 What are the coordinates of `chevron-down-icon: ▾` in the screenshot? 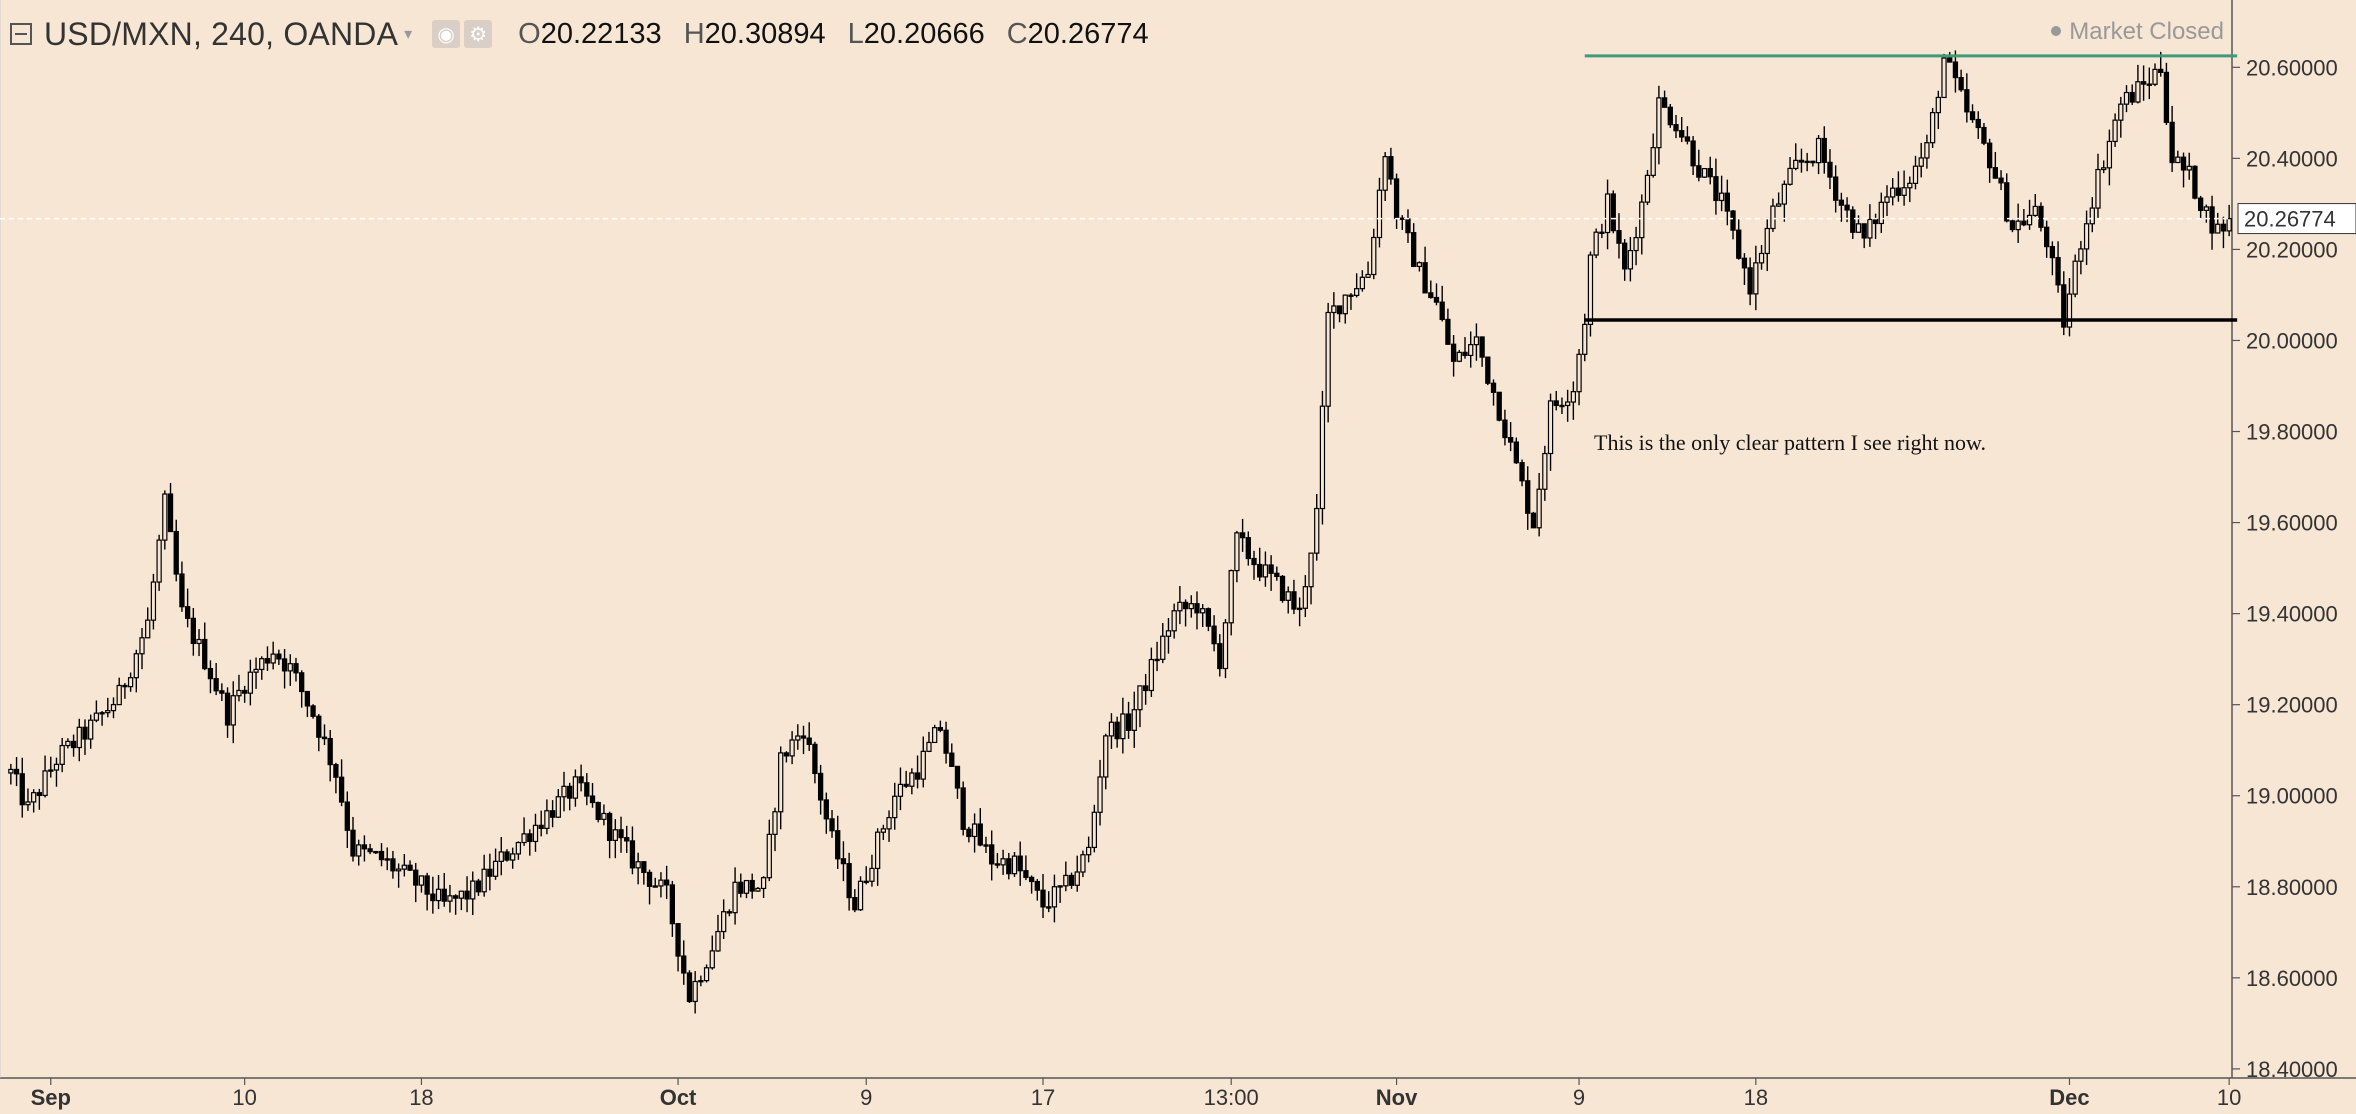 It's located at (408, 34).